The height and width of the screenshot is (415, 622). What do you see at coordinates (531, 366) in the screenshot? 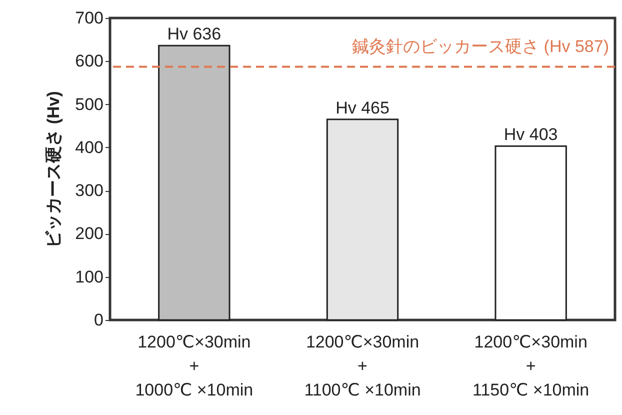
I see `x-tick-label: 1200℃×30min + 1150℃ ×10min` at bounding box center [531, 366].